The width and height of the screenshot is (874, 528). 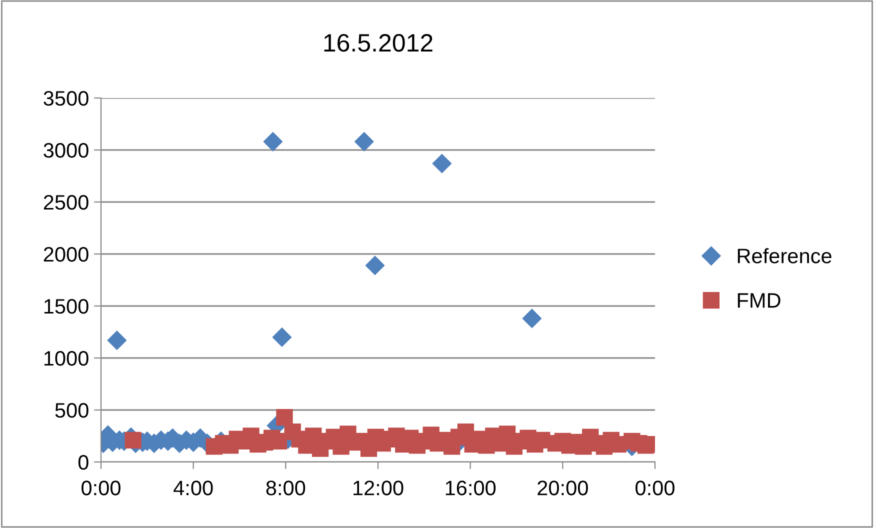 What do you see at coordinates (378, 43) in the screenshot?
I see `chart-title: 16.5.2012` at bounding box center [378, 43].